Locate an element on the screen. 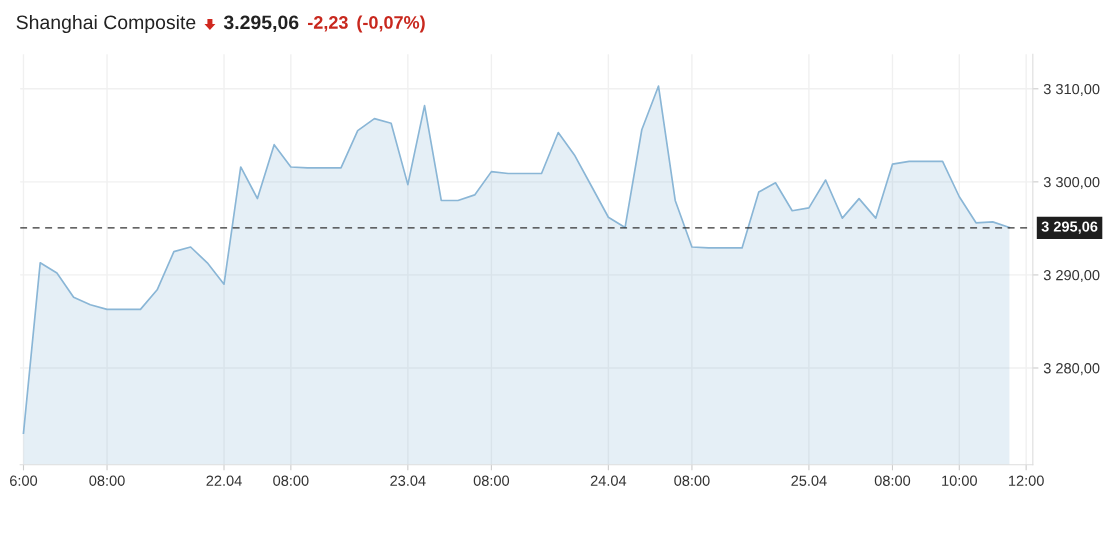 Image resolution: width=1119 pixels, height=533 pixels. y-tick-label: 3 290,00 is located at coordinates (1071, 276).